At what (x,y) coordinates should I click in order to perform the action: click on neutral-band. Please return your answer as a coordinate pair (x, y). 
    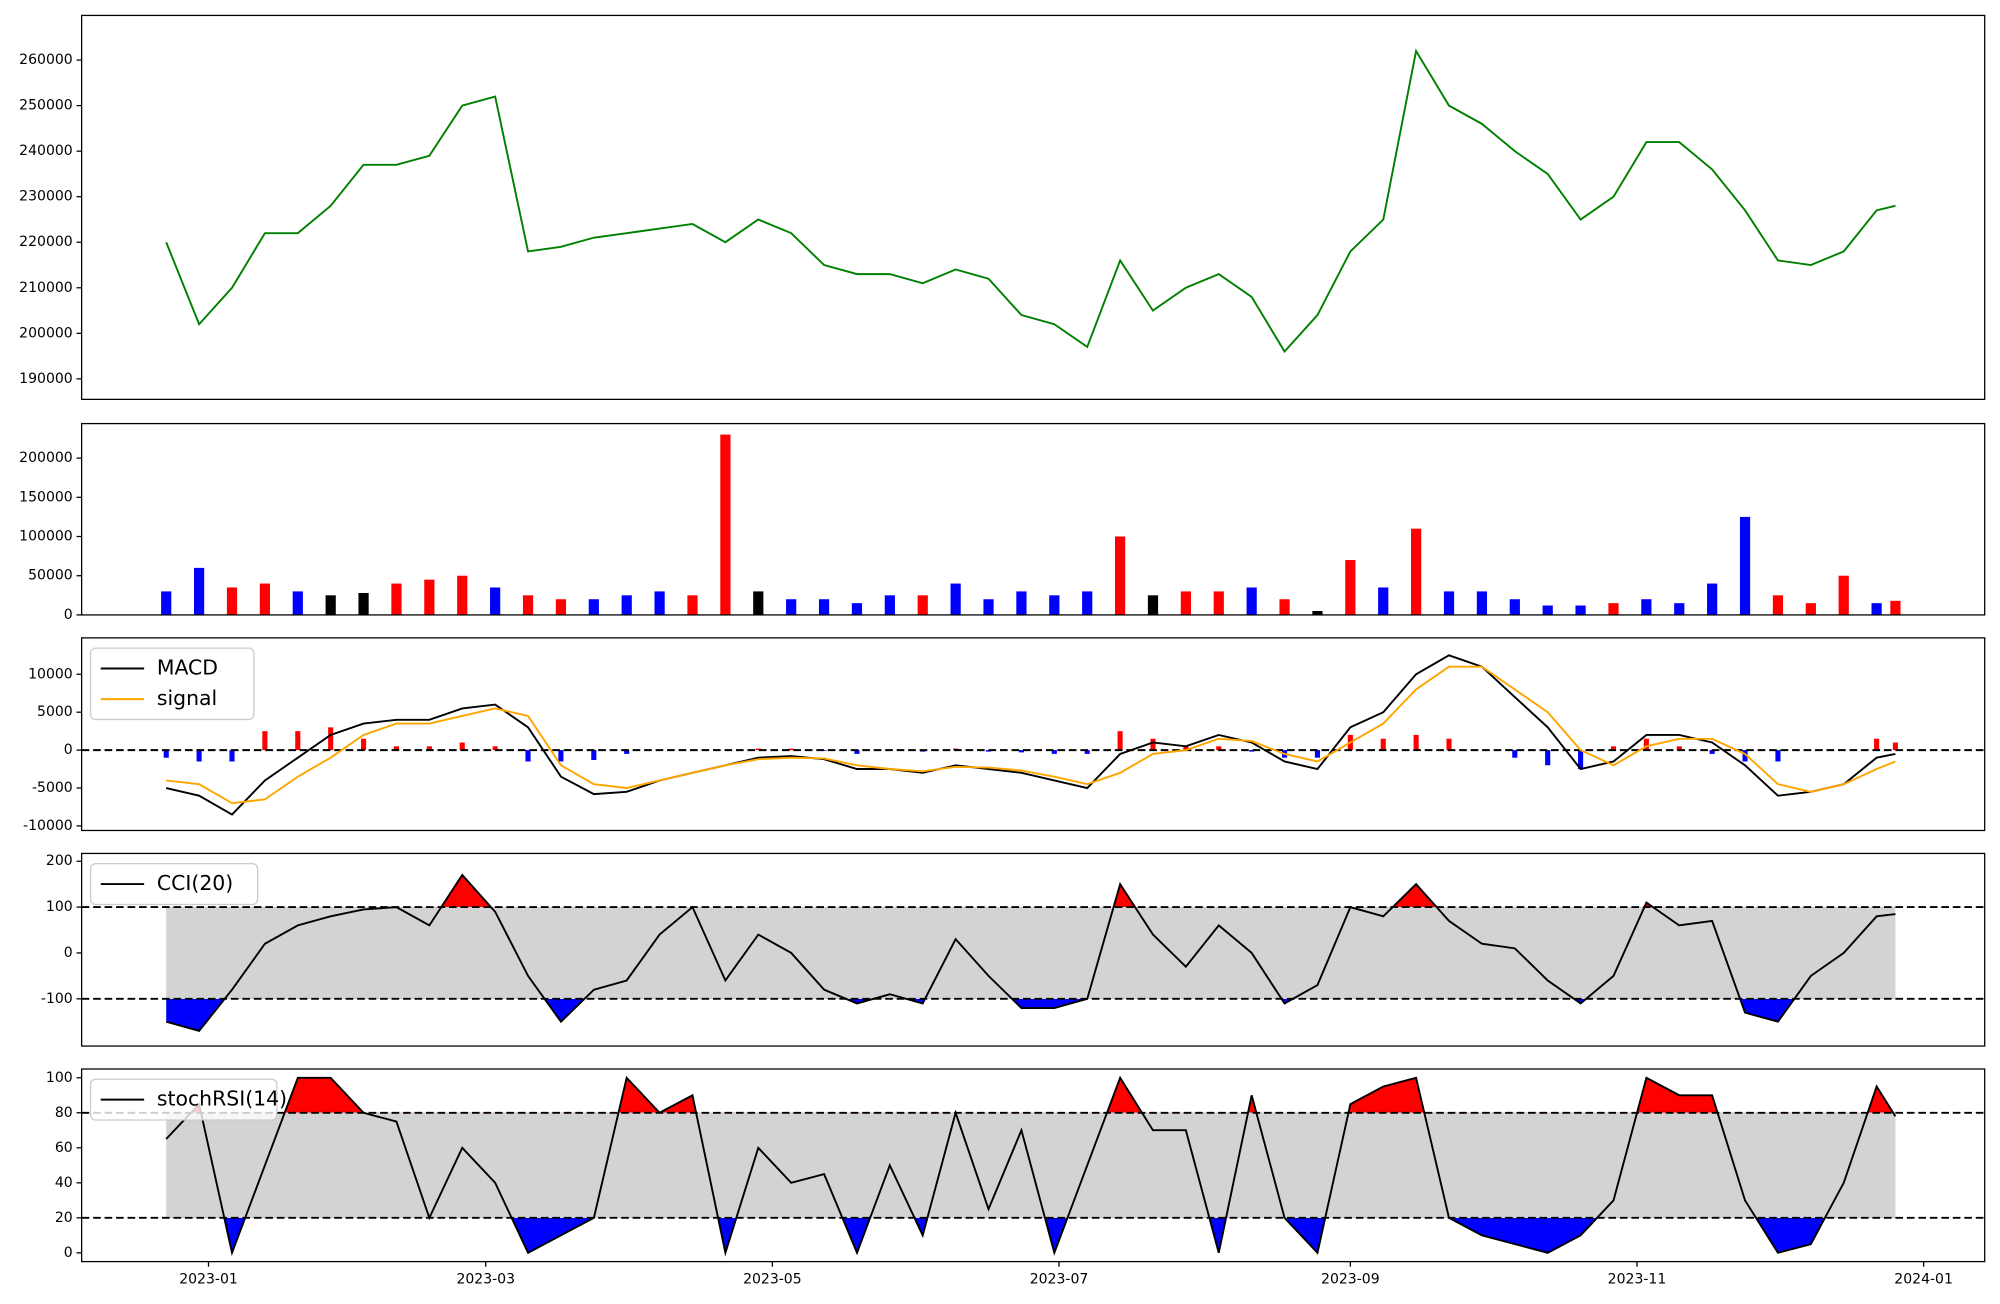
    Looking at the image, I should click on (1031, 953).